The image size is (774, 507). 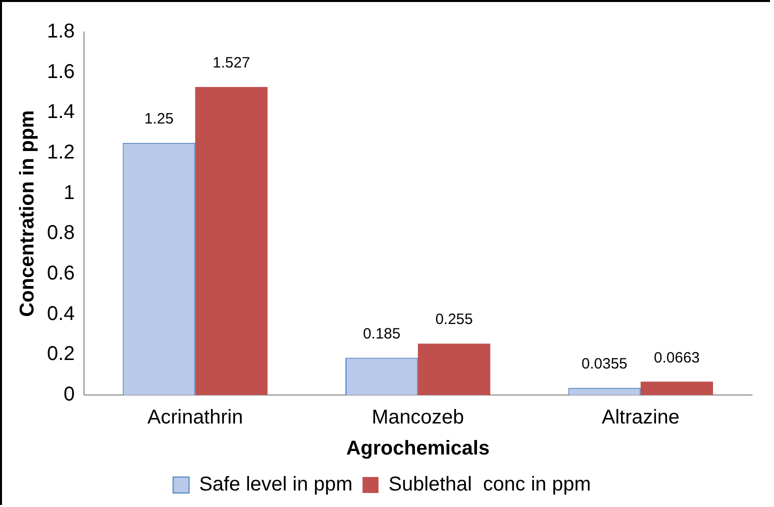 What do you see at coordinates (276, 485) in the screenshot?
I see `legend-label: Safe level in ppm` at bounding box center [276, 485].